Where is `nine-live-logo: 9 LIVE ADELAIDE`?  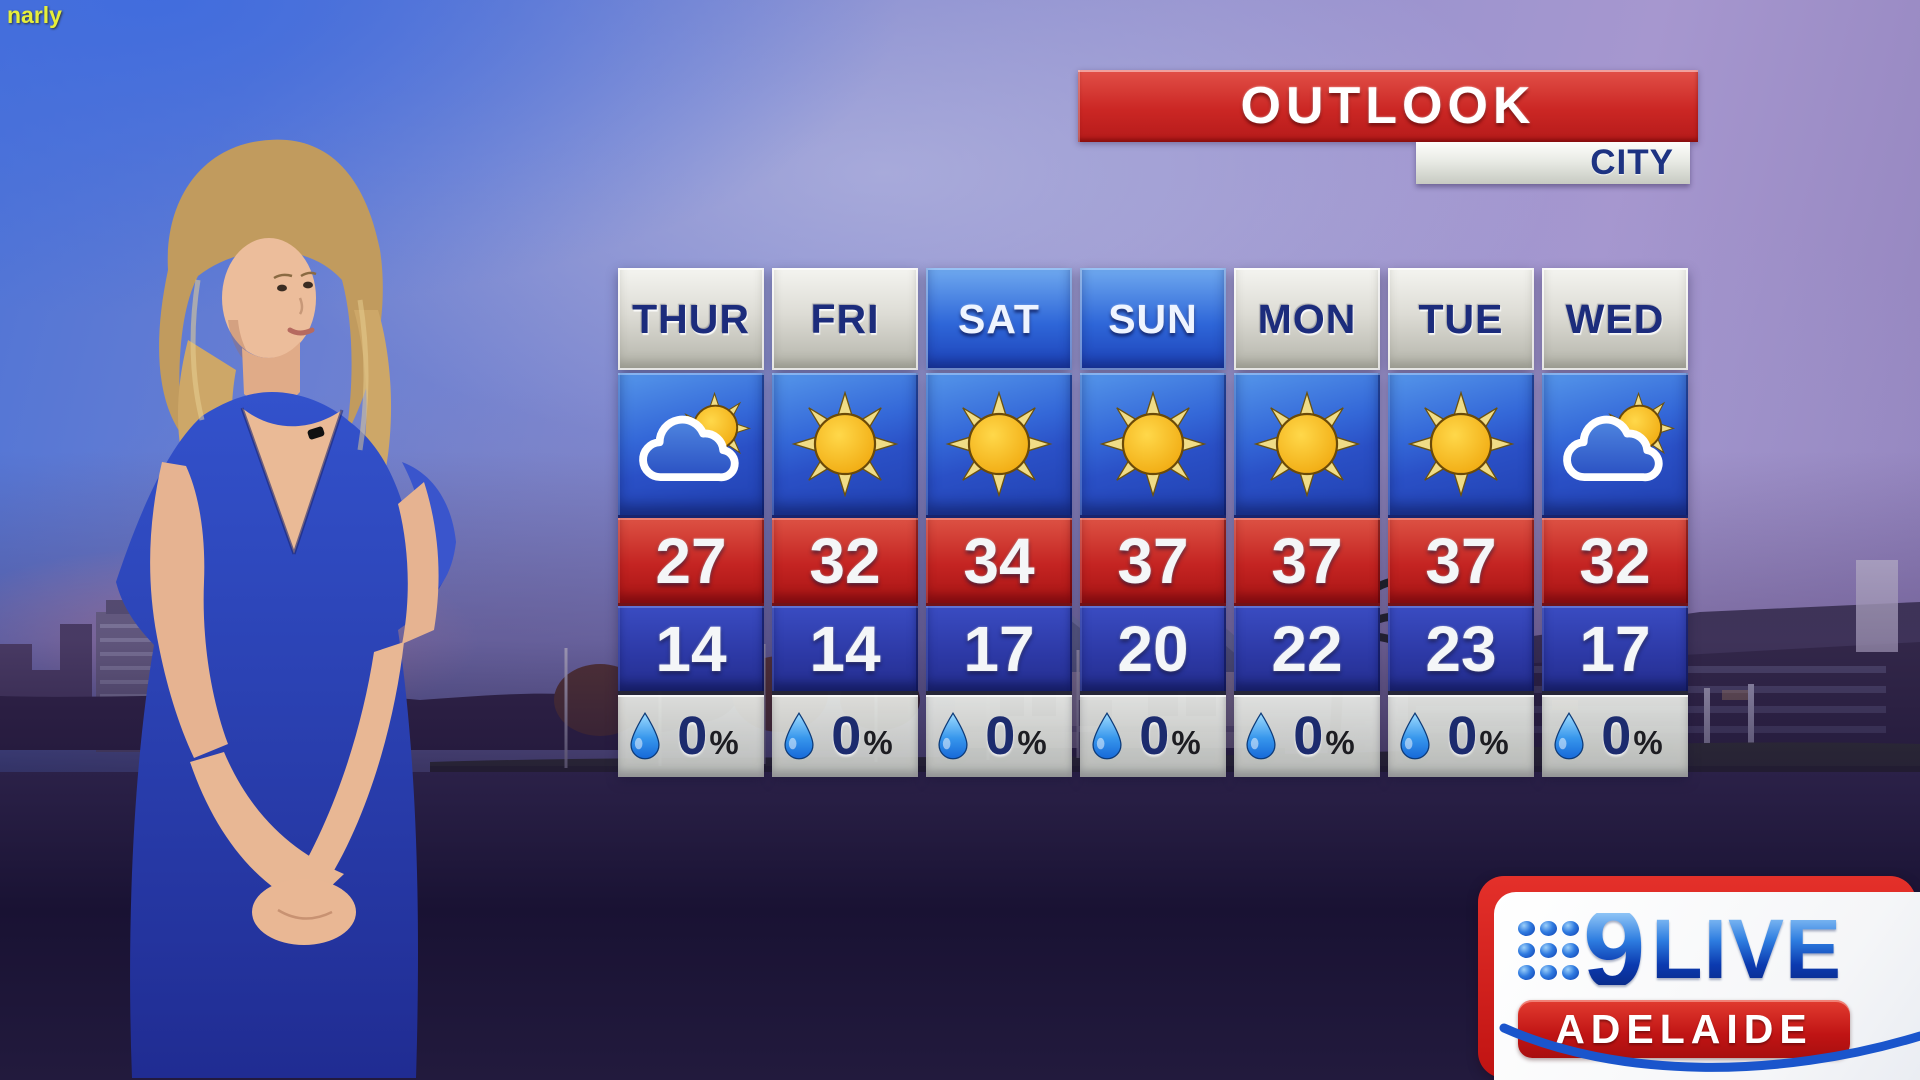 nine-live-logo: 9 LIVE ADELAIDE is located at coordinates (1699, 978).